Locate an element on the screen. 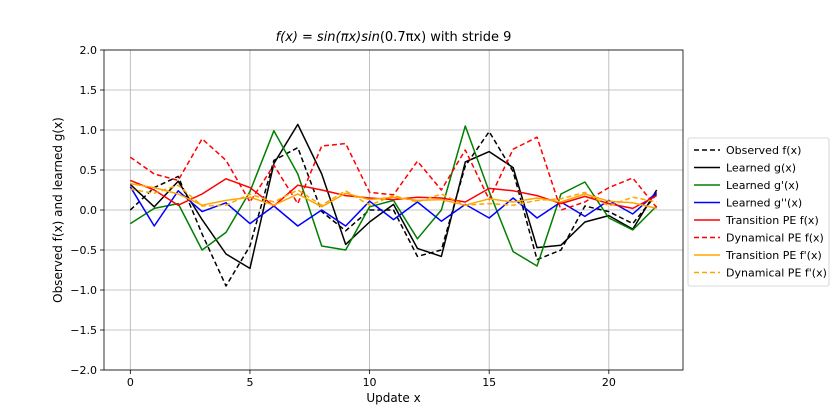 The image size is (830, 415). legend-label: Dynamical PE f'(x) is located at coordinates (776, 273).